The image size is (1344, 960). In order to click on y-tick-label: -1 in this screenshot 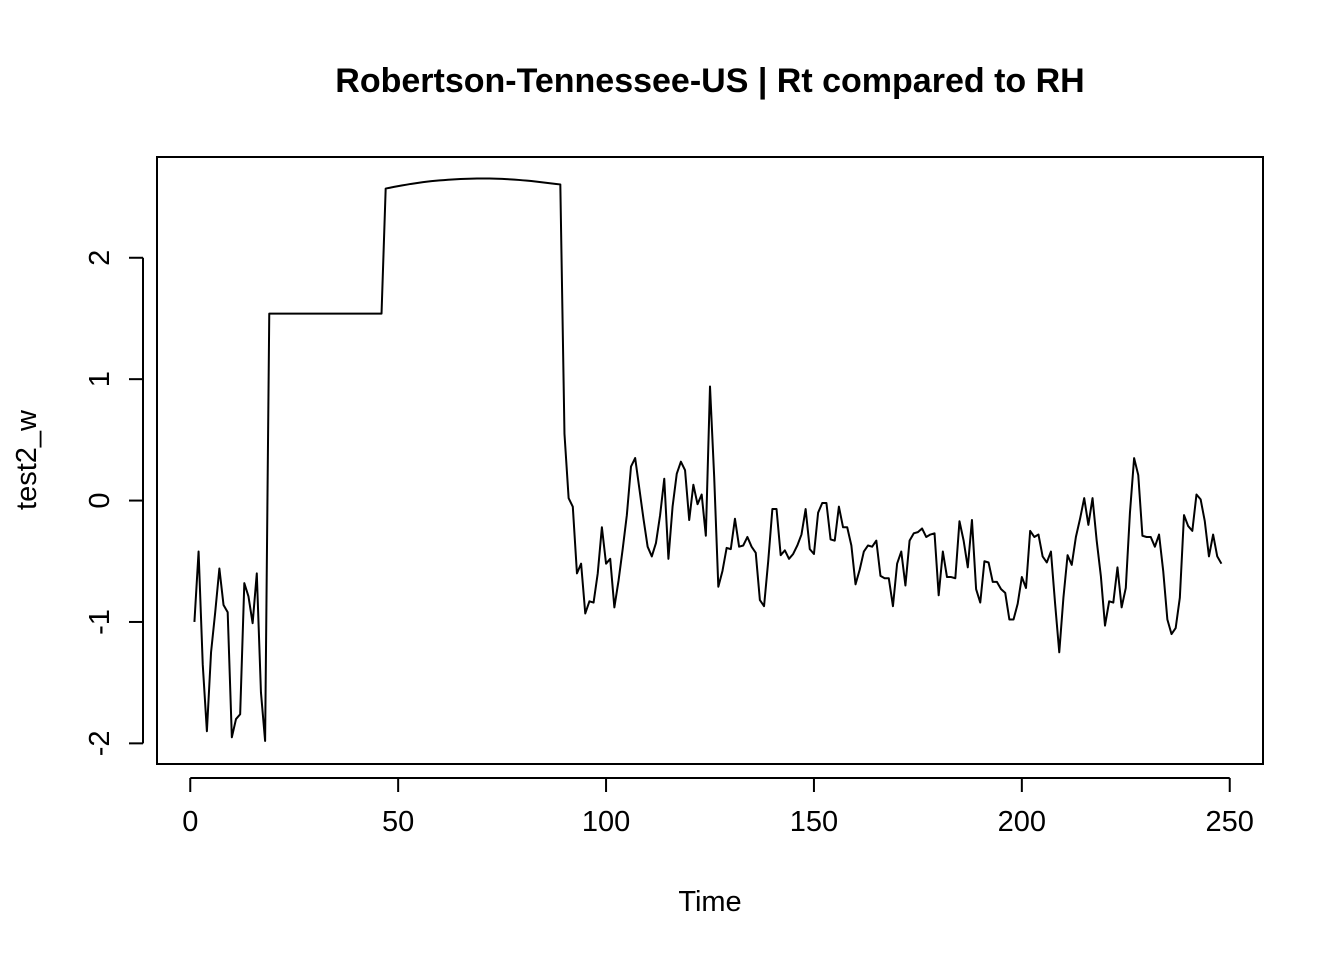, I will do `click(100, 622)`.